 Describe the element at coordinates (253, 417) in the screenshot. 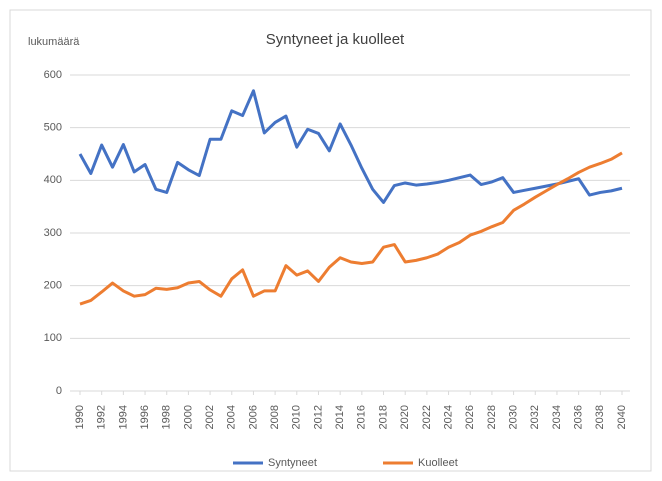

I see `x-tick-label: 2006` at that location.